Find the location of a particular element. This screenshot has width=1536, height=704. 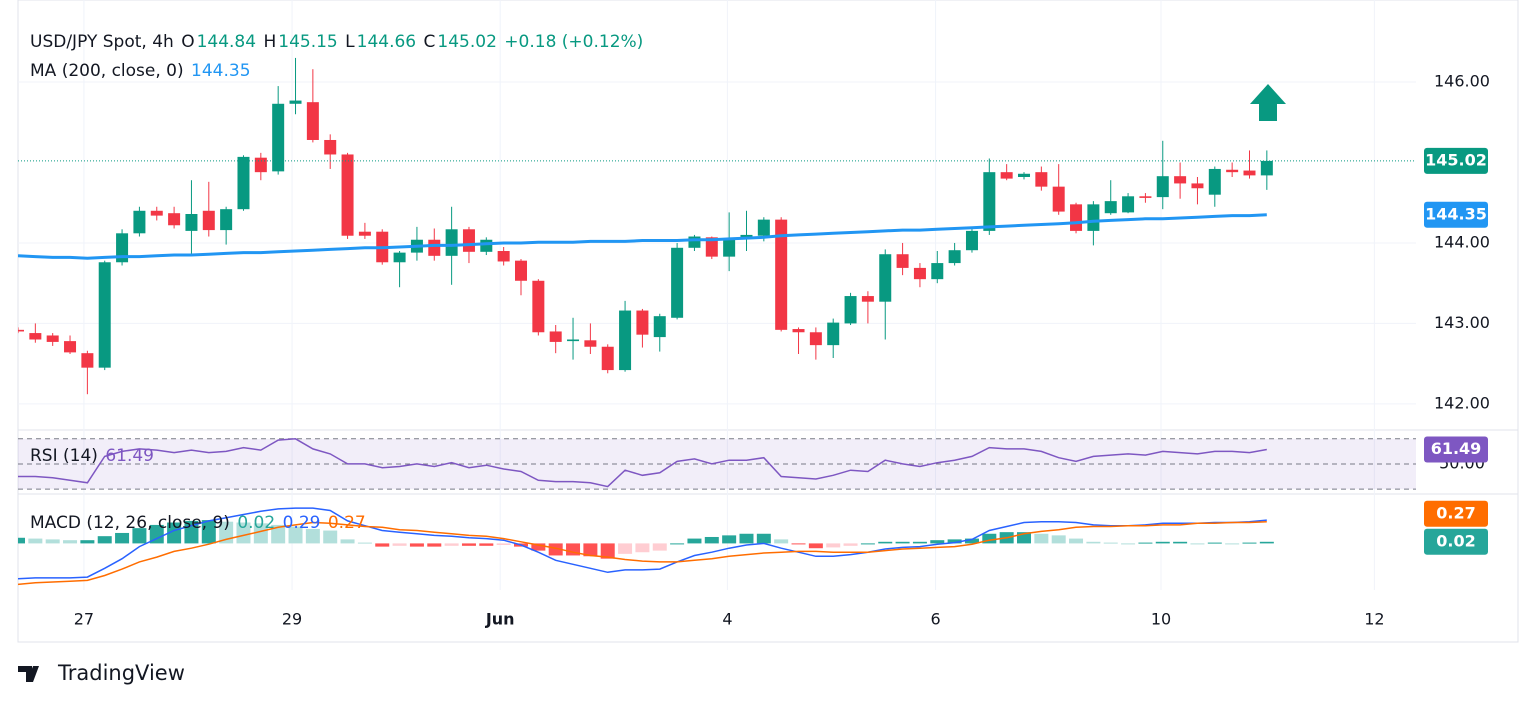

ohlc-value: 145.02 is located at coordinates (467, 42).